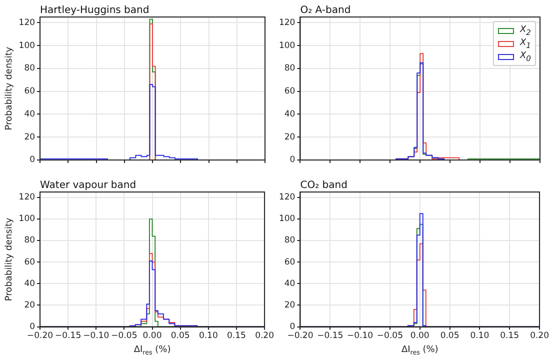 The image size is (550, 358). Describe the element at coordinates (95, 10) in the screenshot. I see `chart-title: Hartley-Huggins band` at that location.